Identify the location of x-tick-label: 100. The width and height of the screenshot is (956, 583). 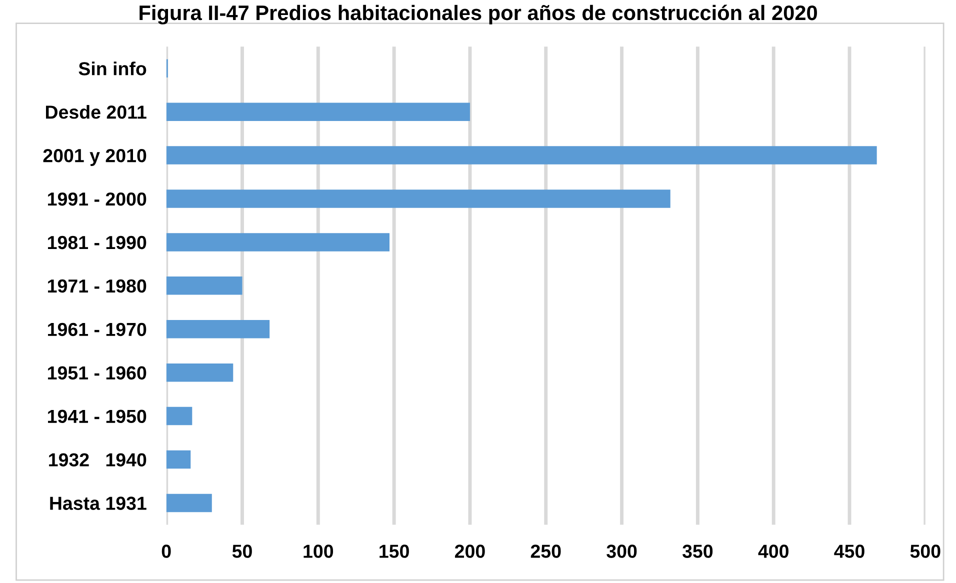
(319, 551).